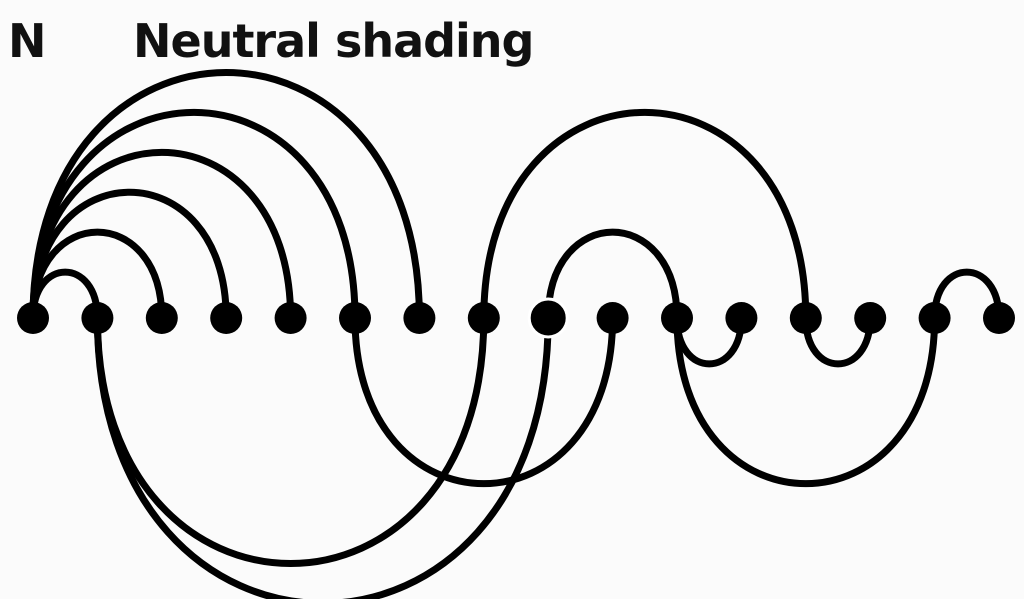  Describe the element at coordinates (516, 318) in the screenshot. I see `node-layer` at that location.